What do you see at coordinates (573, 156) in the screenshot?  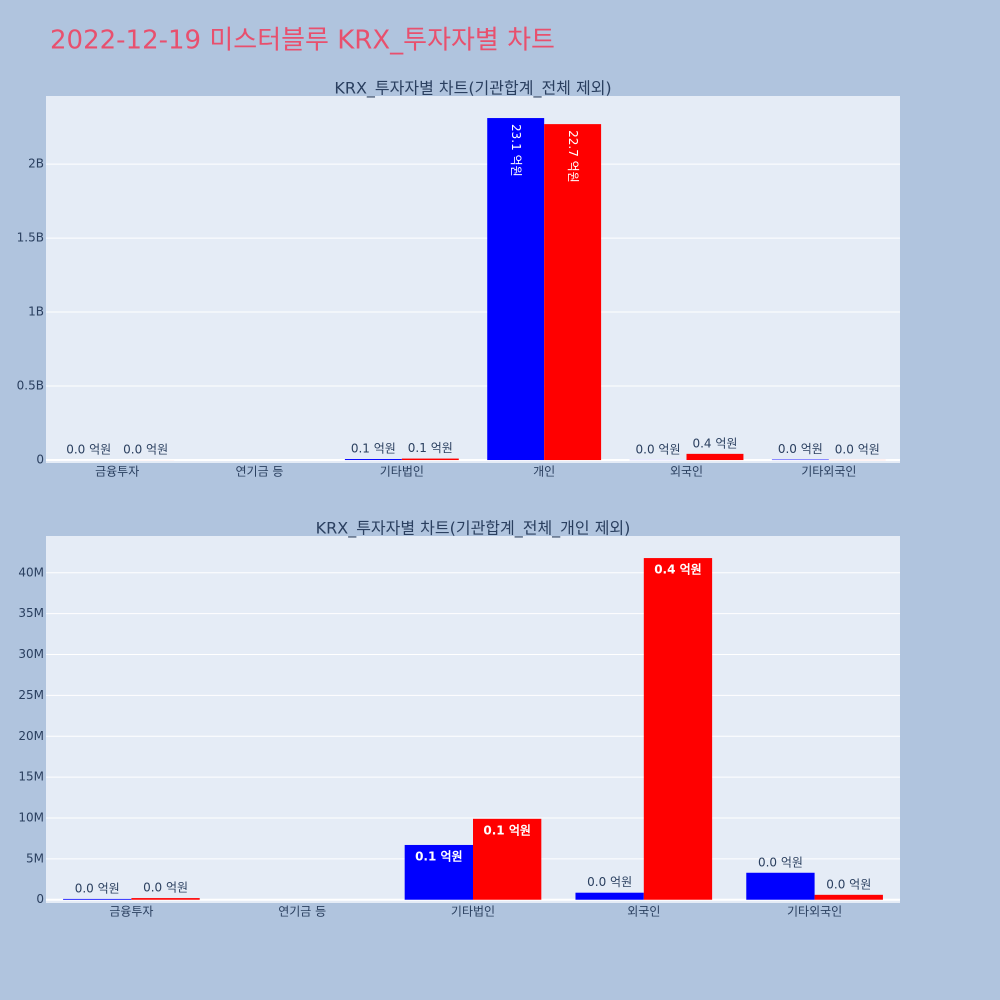 I see `value-label: 22.7 억원` at bounding box center [573, 156].